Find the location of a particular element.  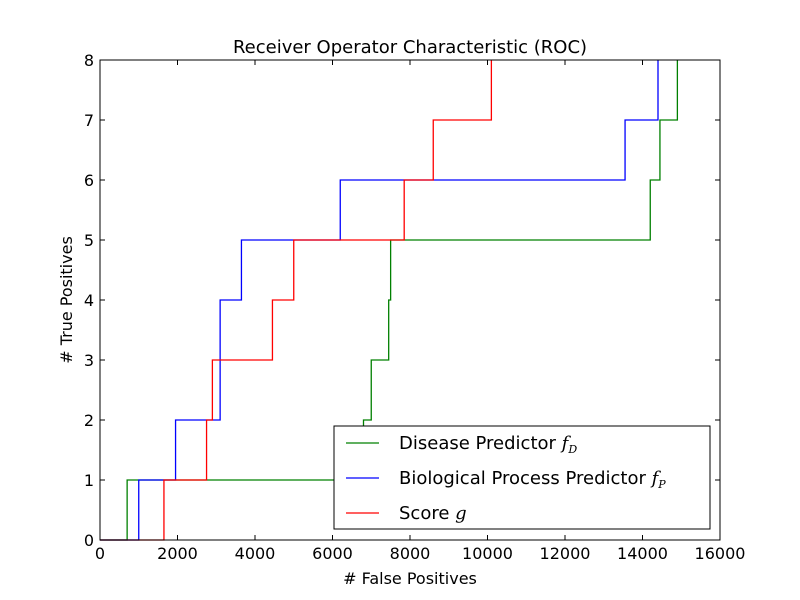

y-tick-label: 1 is located at coordinates (89, 480).